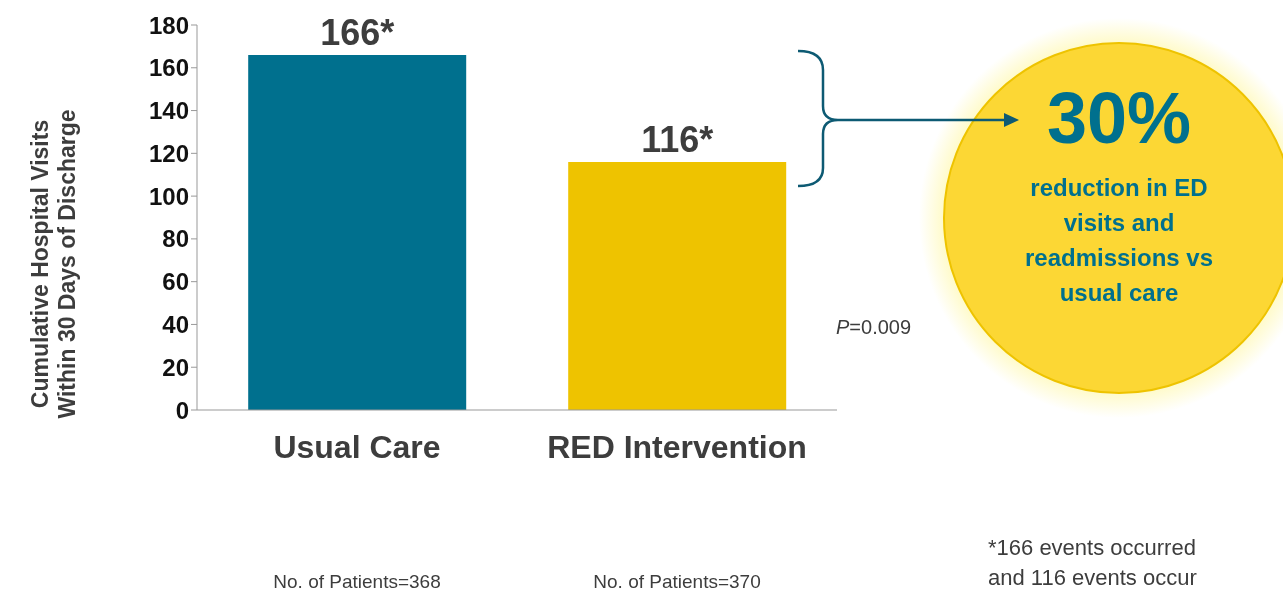 The height and width of the screenshot is (596, 1283). What do you see at coordinates (182, 410) in the screenshot?
I see `y-tick-label: 0` at bounding box center [182, 410].